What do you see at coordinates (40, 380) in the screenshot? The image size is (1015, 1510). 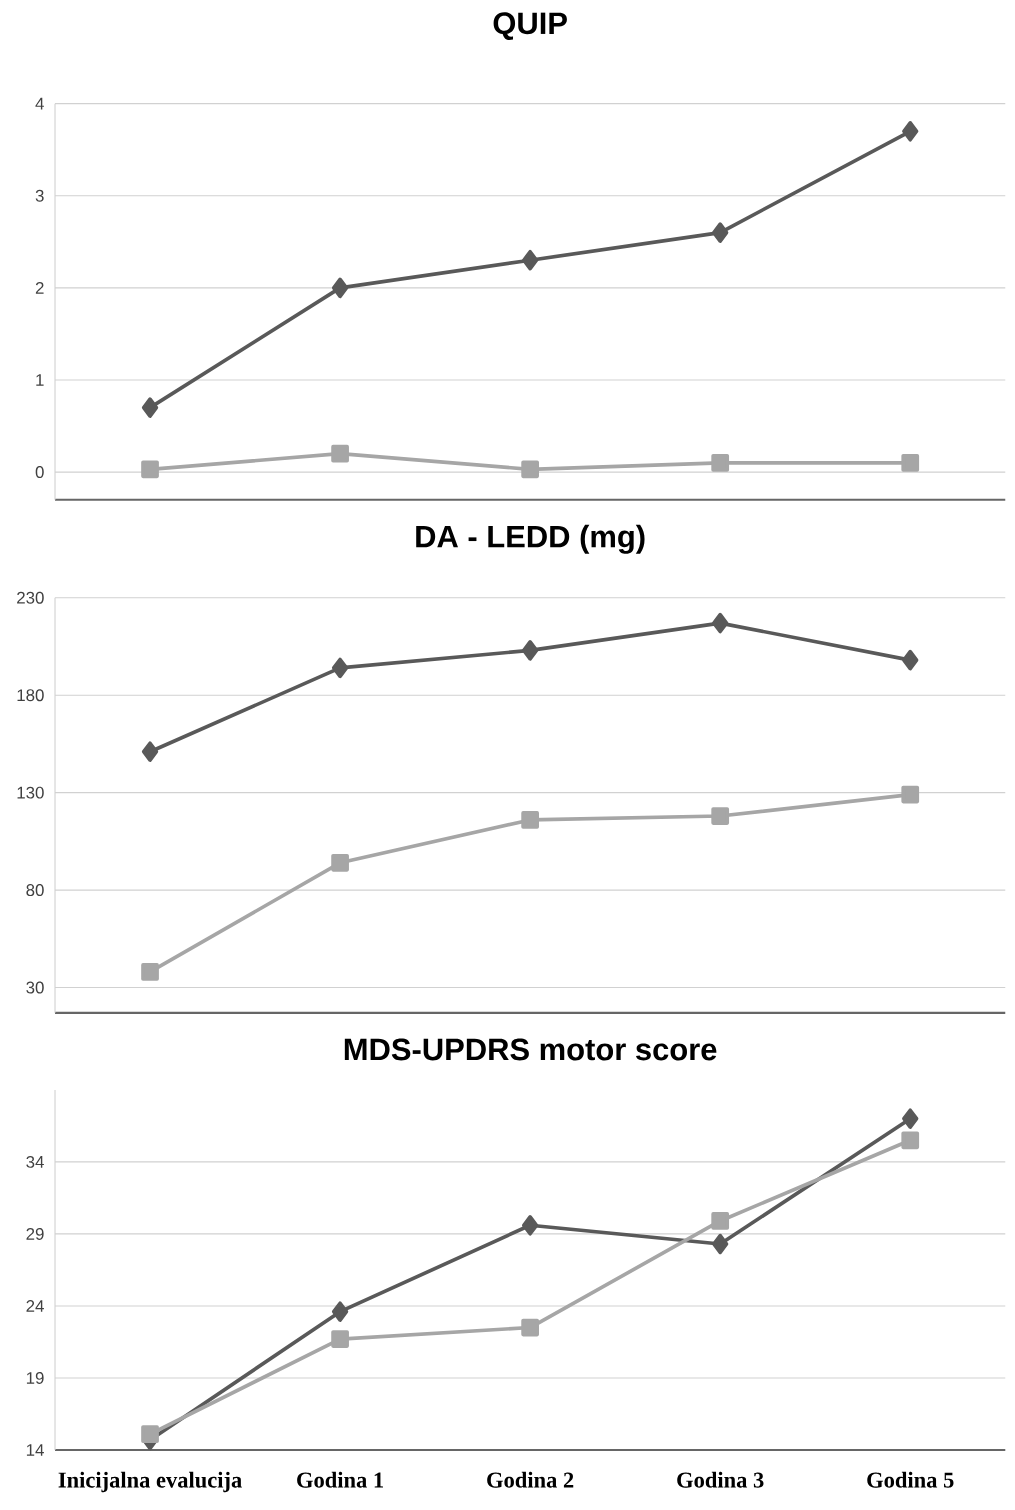 I see `y-tick-label: 1` at bounding box center [40, 380].